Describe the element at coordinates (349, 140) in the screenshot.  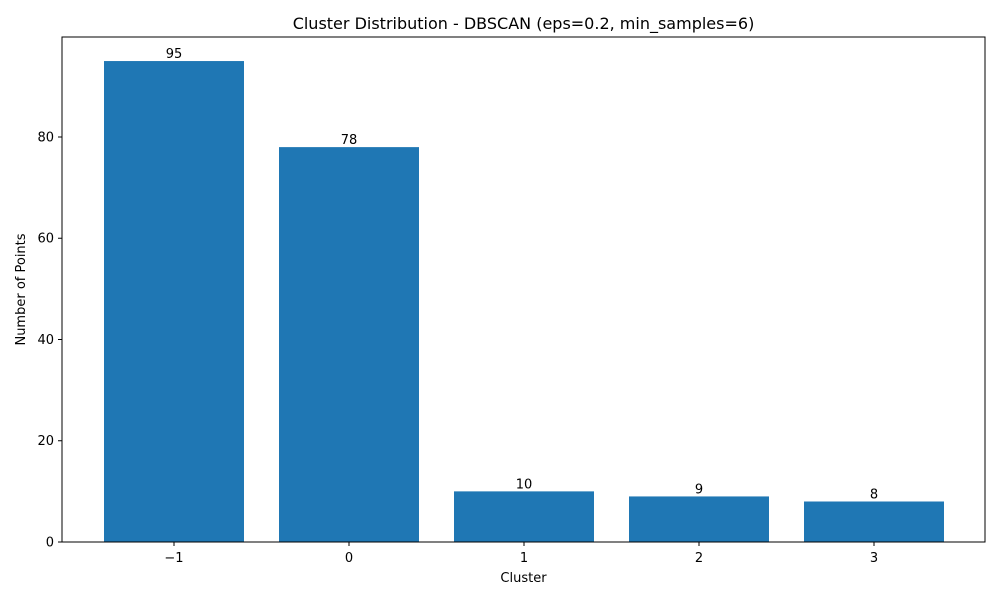
I see `data-label: 78` at that location.